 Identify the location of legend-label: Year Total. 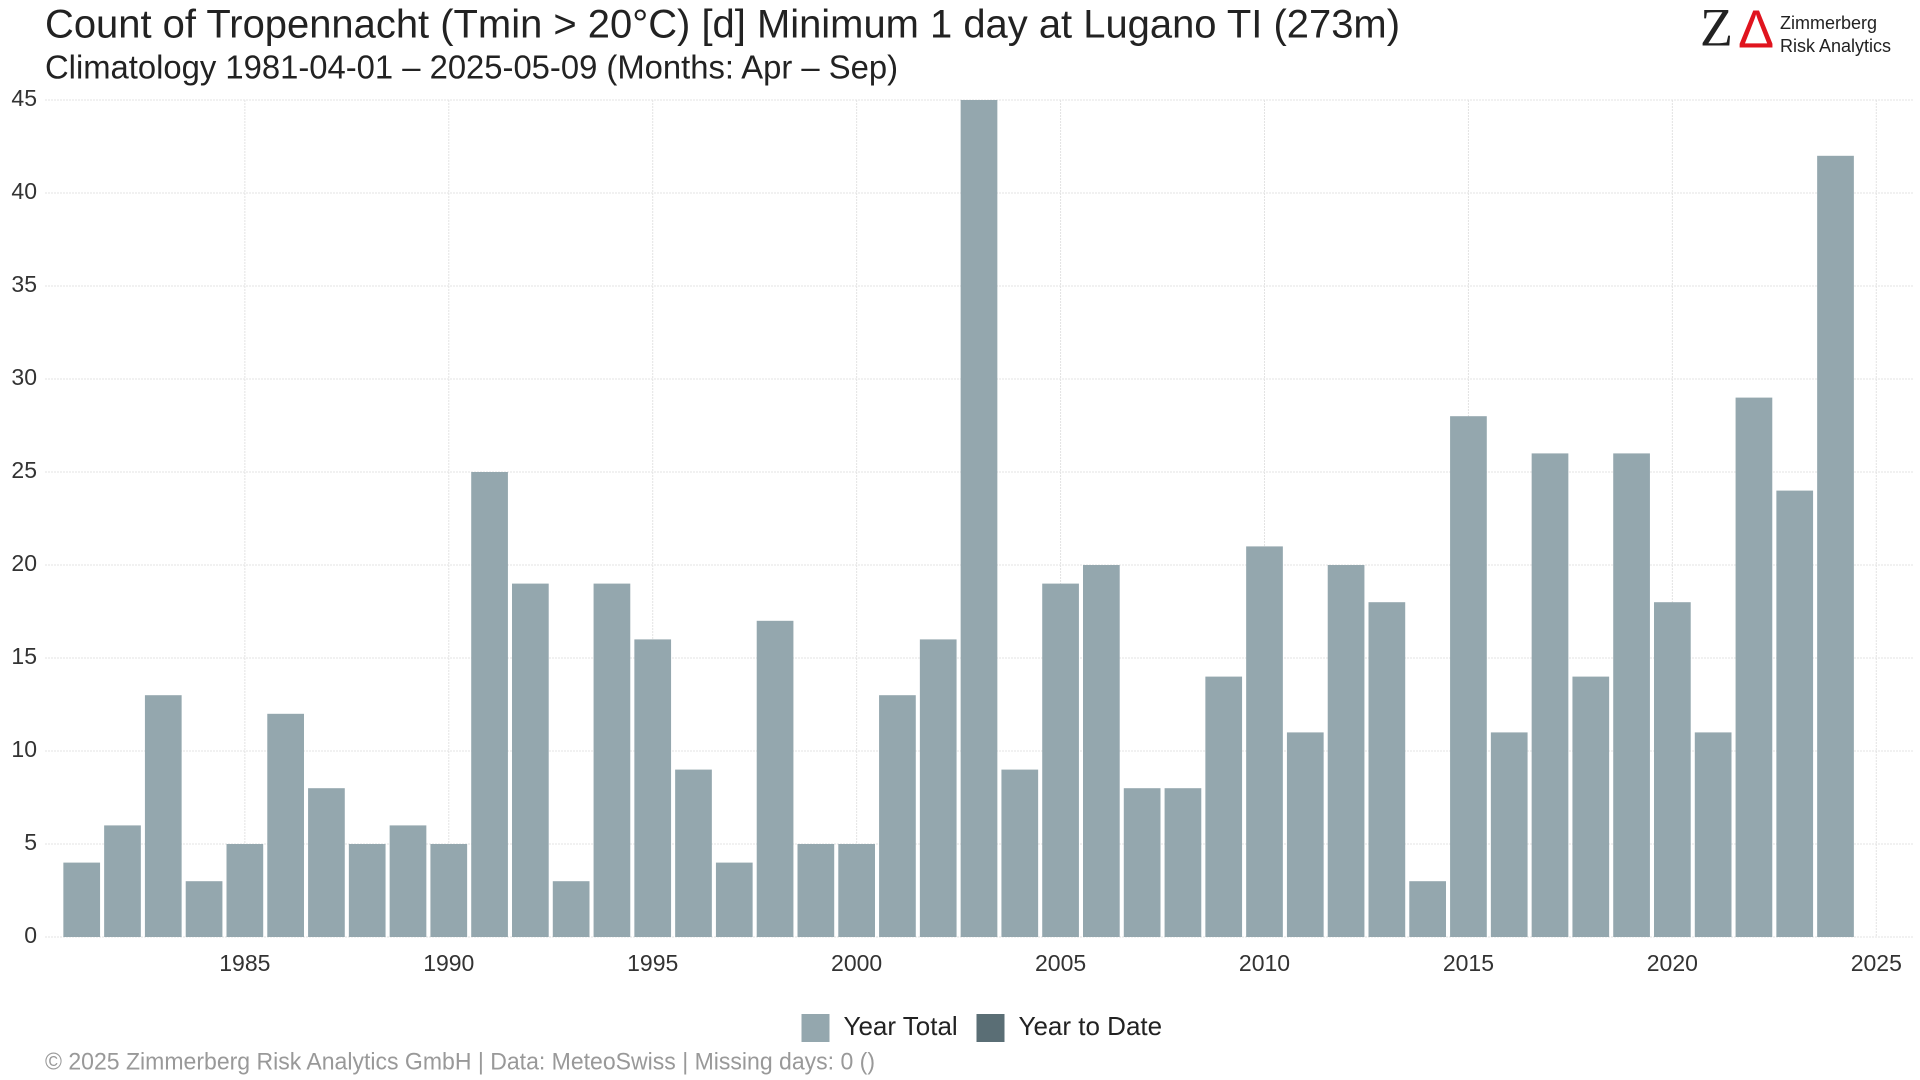
(901, 1026).